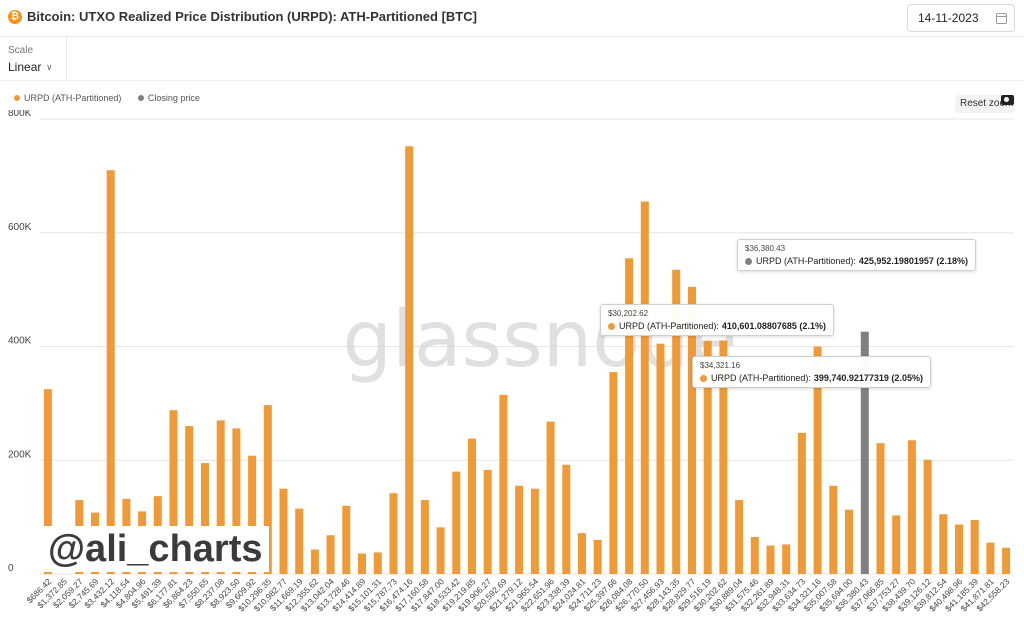  What do you see at coordinates (49, 67) in the screenshot?
I see `chevron-down-icon: ∨` at bounding box center [49, 67].